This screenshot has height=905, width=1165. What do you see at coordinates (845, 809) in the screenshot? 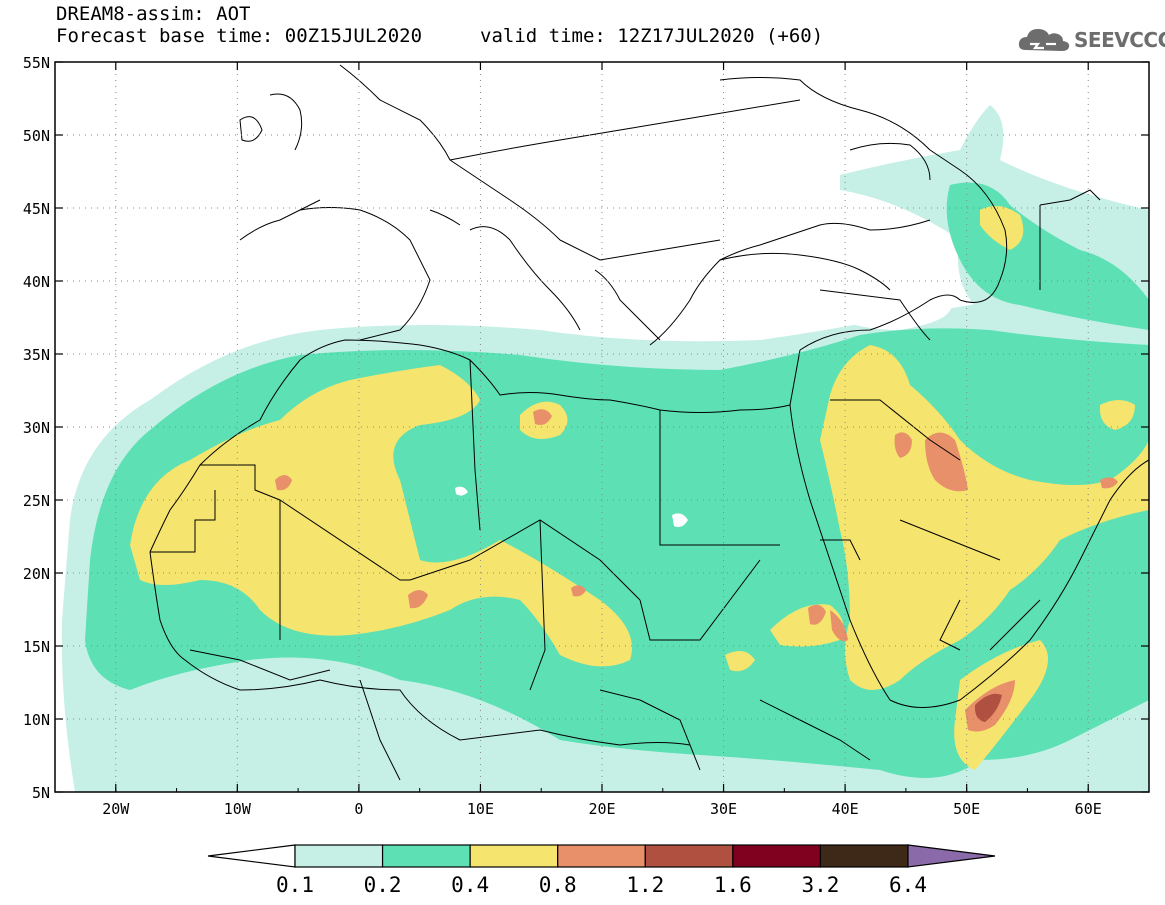
I see `lon-tick-label: 40E` at bounding box center [845, 809].